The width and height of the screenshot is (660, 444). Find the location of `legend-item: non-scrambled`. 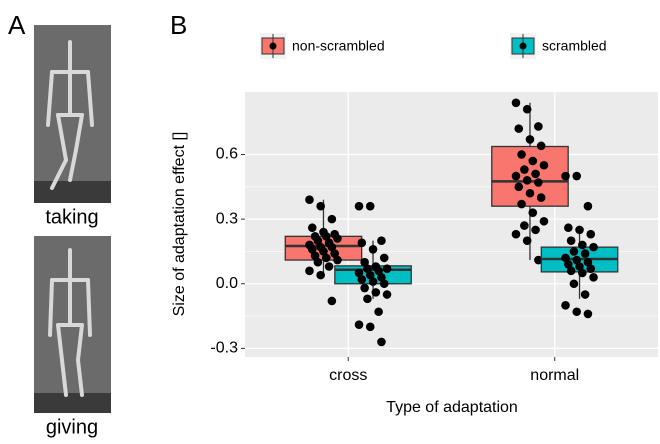

legend-item: non-scrambled is located at coordinates (322, 46).